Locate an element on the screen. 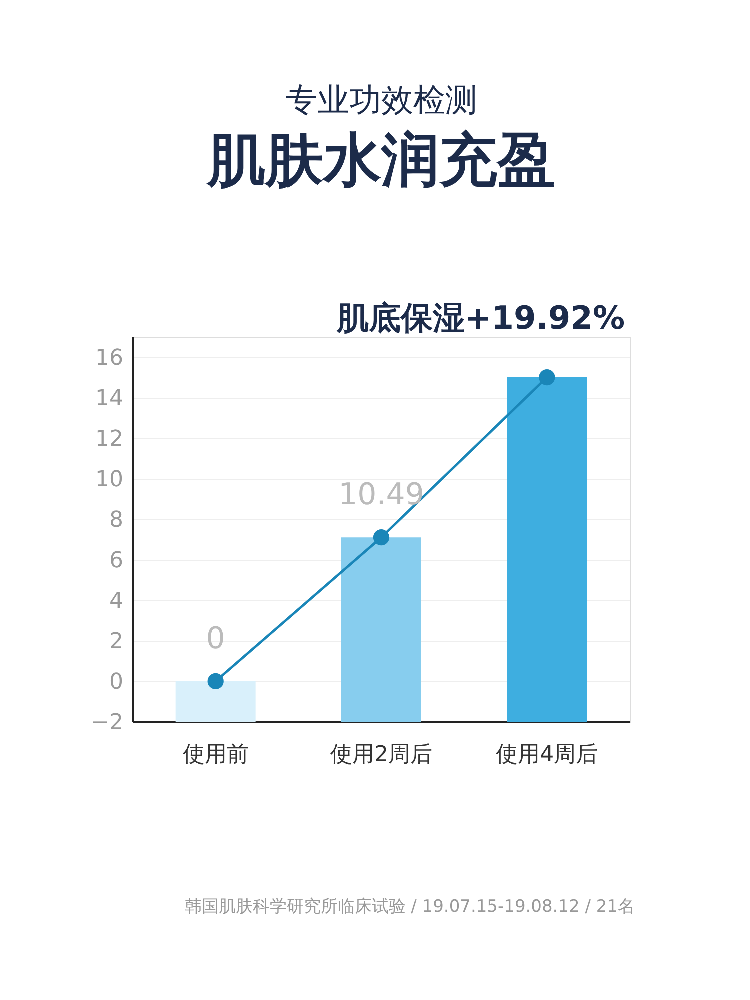  chart-subtitle: 肌肤水润充盈 is located at coordinates (381, 160).